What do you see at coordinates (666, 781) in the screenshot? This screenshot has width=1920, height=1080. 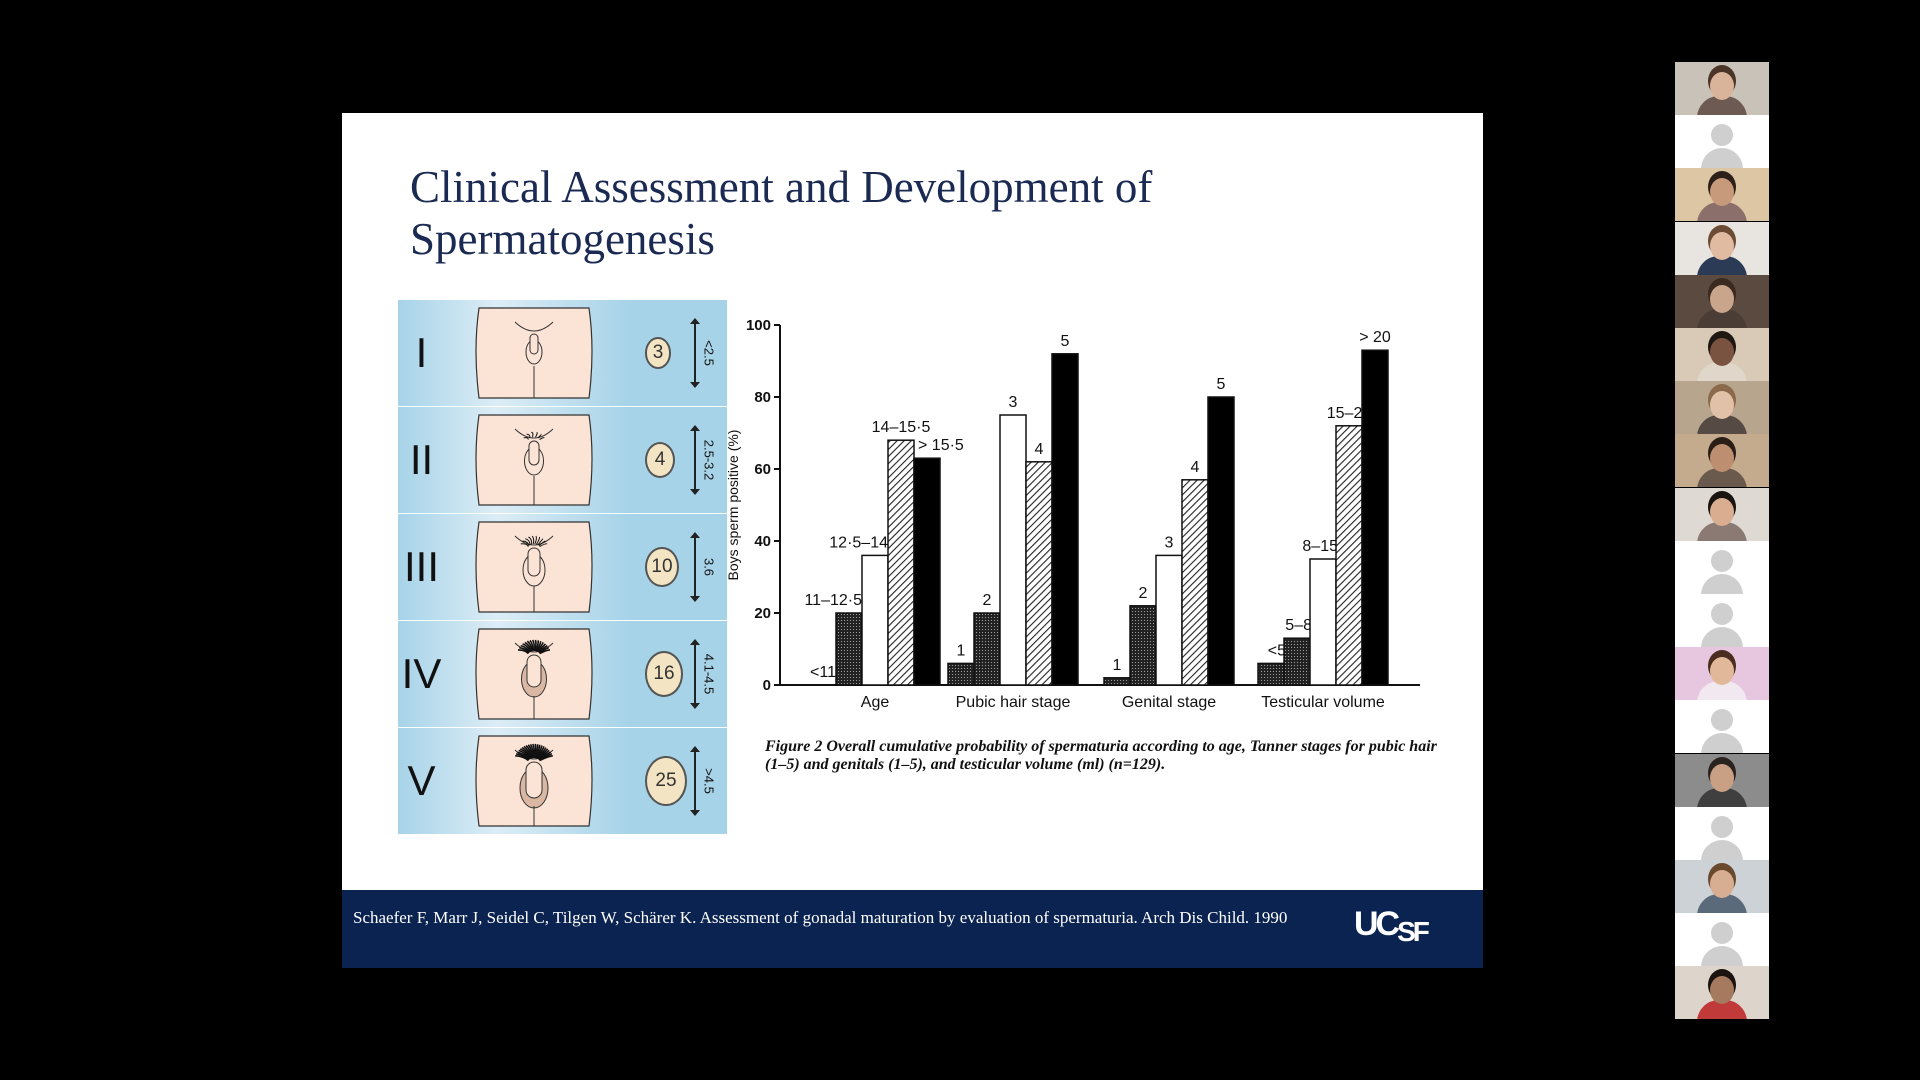 I see `testis-orchidometer-bead: 25` at bounding box center [666, 781].